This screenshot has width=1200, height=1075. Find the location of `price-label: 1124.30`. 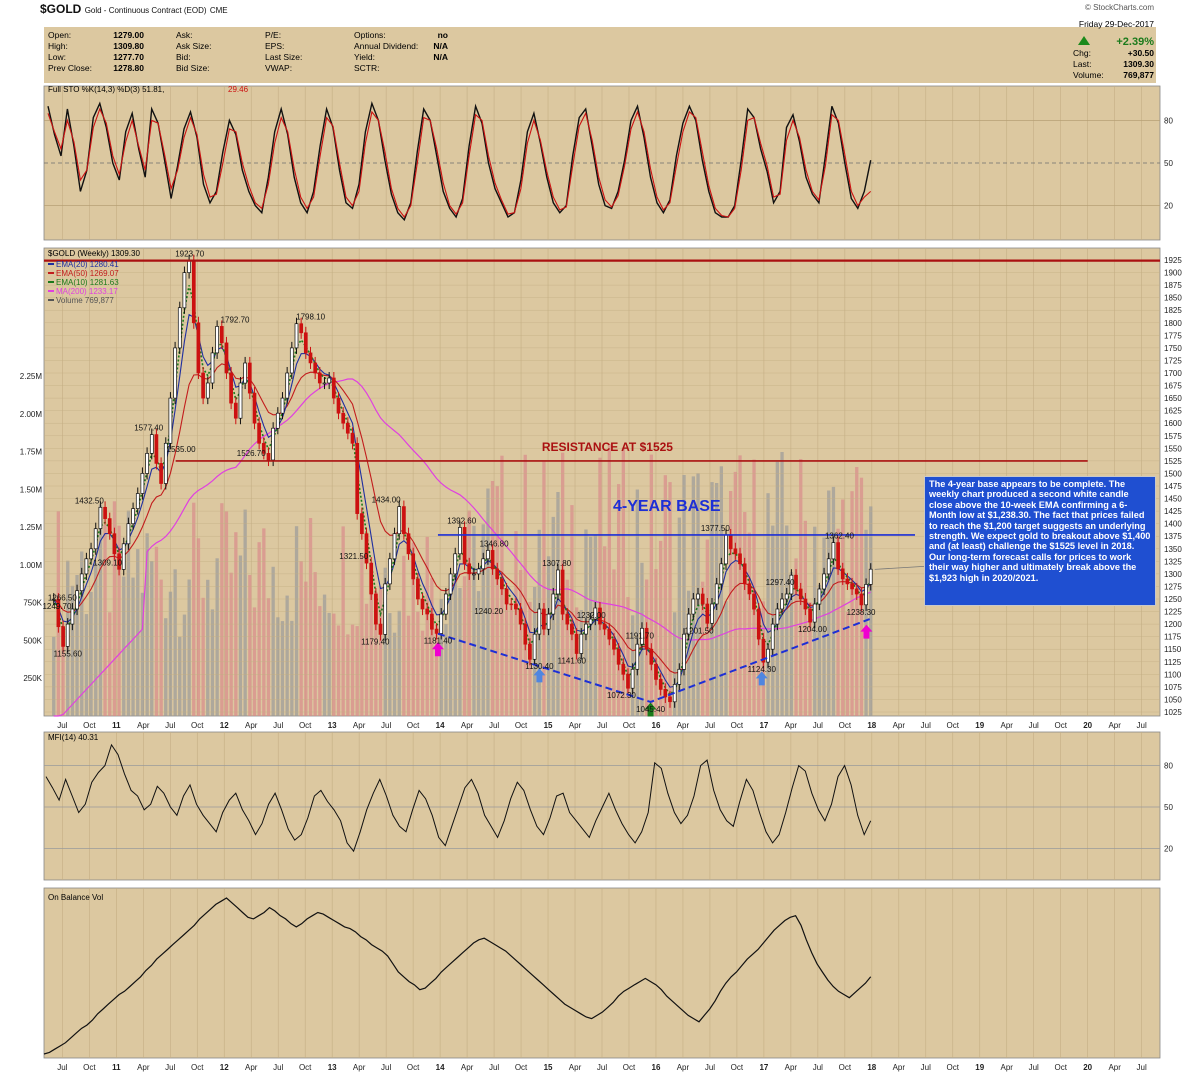

price-label: 1124.30 is located at coordinates (762, 669).